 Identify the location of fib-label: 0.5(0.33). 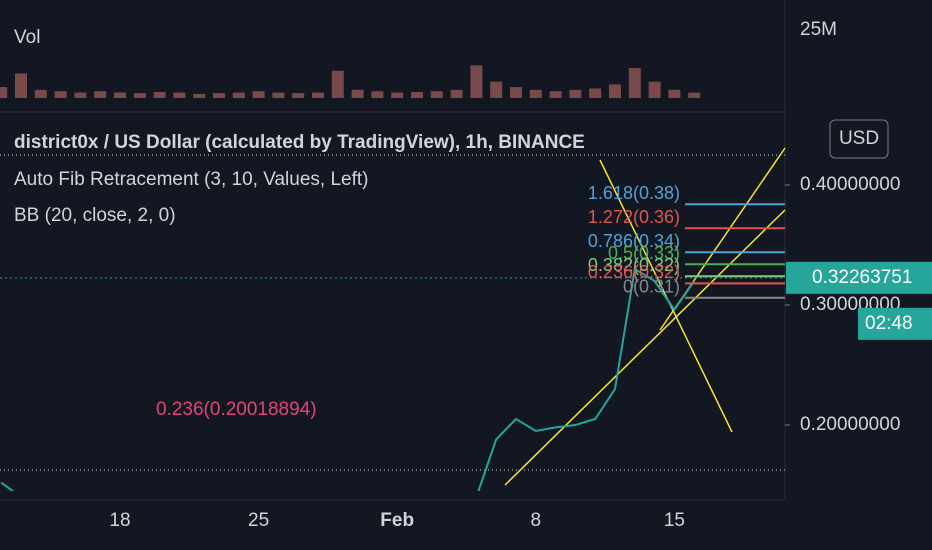
(644, 253).